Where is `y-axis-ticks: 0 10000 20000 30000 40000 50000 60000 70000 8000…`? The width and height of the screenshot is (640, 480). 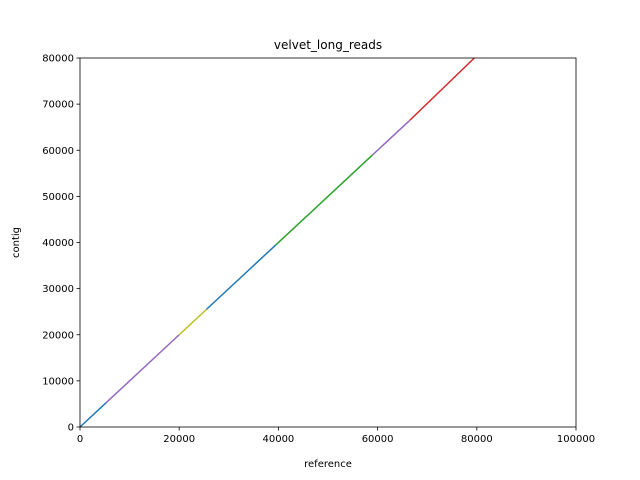 y-axis-ticks: 0 10000 20000 30000 40000 50000 60000 70000 8000… is located at coordinates (61, 244).